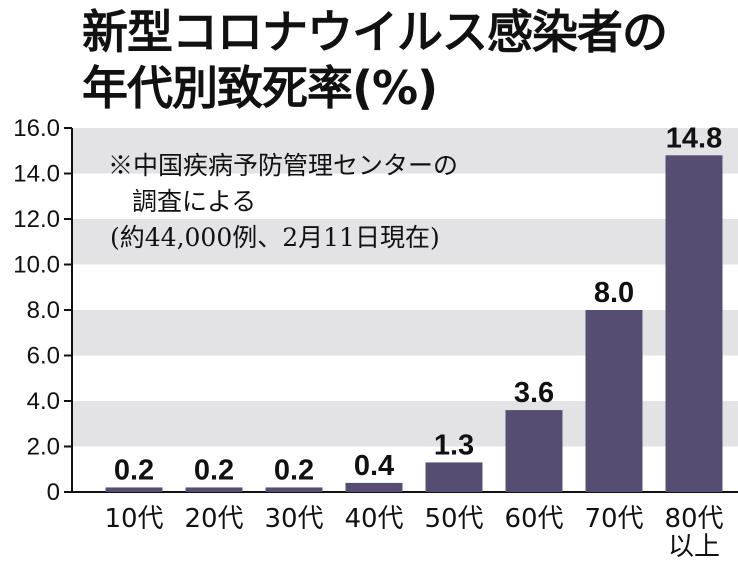 The width and height of the screenshot is (738, 580). What do you see at coordinates (36, 174) in the screenshot?
I see `y-tick-label: 14.0` at bounding box center [36, 174].